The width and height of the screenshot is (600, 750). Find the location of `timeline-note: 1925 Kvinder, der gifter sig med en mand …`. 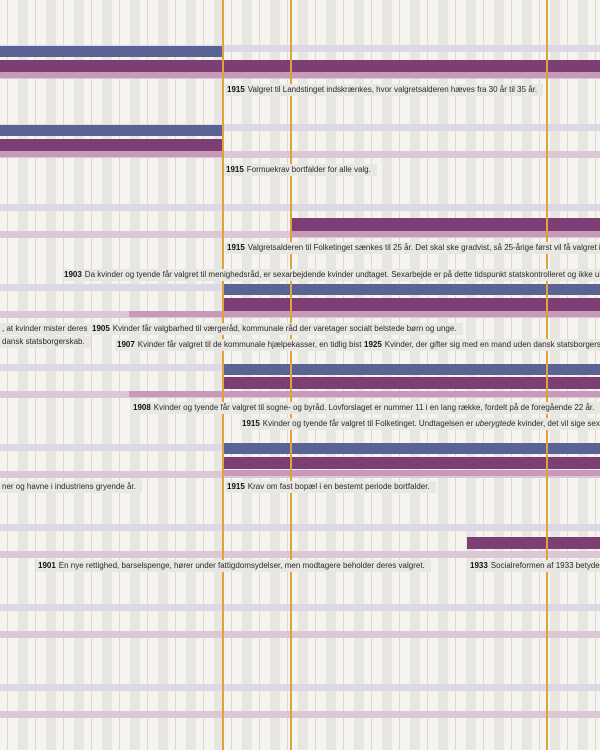

timeline-note: 1925 Kvinder, der gifter sig med en mand … is located at coordinates (481, 345).